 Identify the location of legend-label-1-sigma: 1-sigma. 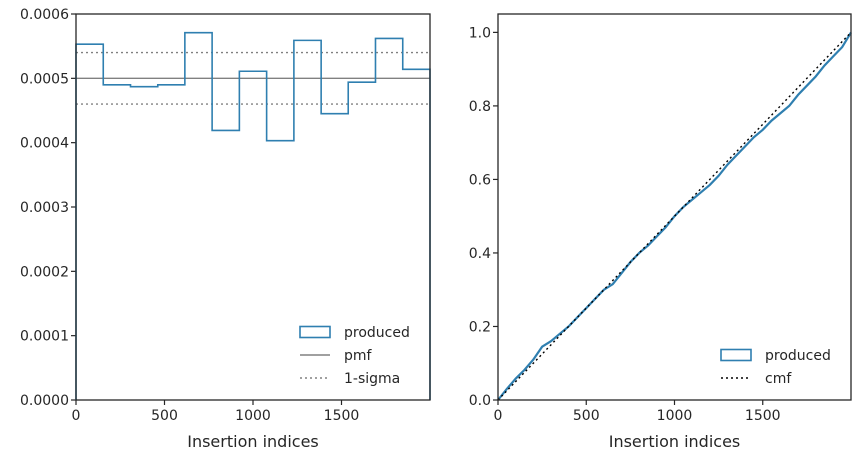
(372, 379).